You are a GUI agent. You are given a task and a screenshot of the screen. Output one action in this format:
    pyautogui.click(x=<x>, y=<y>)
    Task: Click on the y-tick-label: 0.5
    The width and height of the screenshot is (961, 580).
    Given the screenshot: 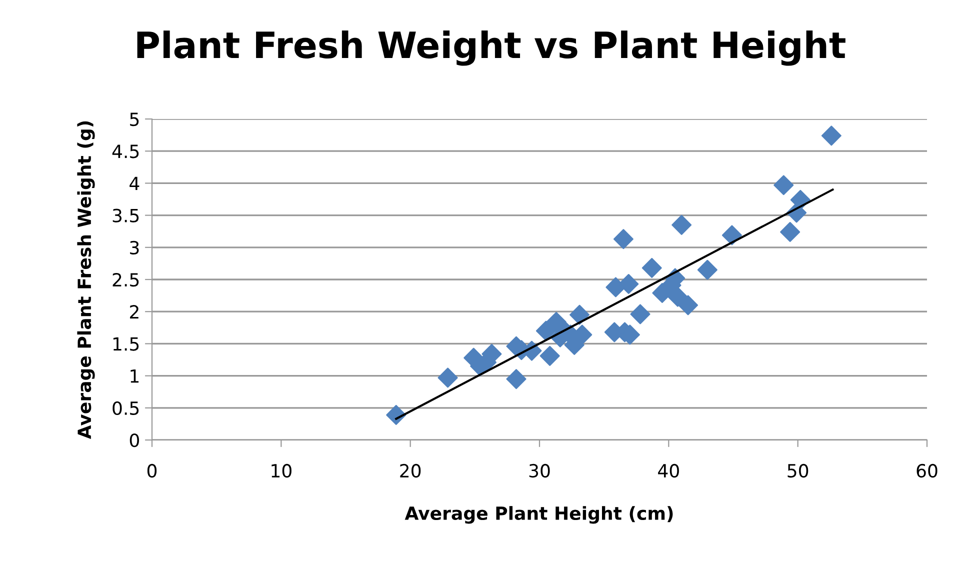 What is the action you would take?
    pyautogui.click(x=125, y=408)
    